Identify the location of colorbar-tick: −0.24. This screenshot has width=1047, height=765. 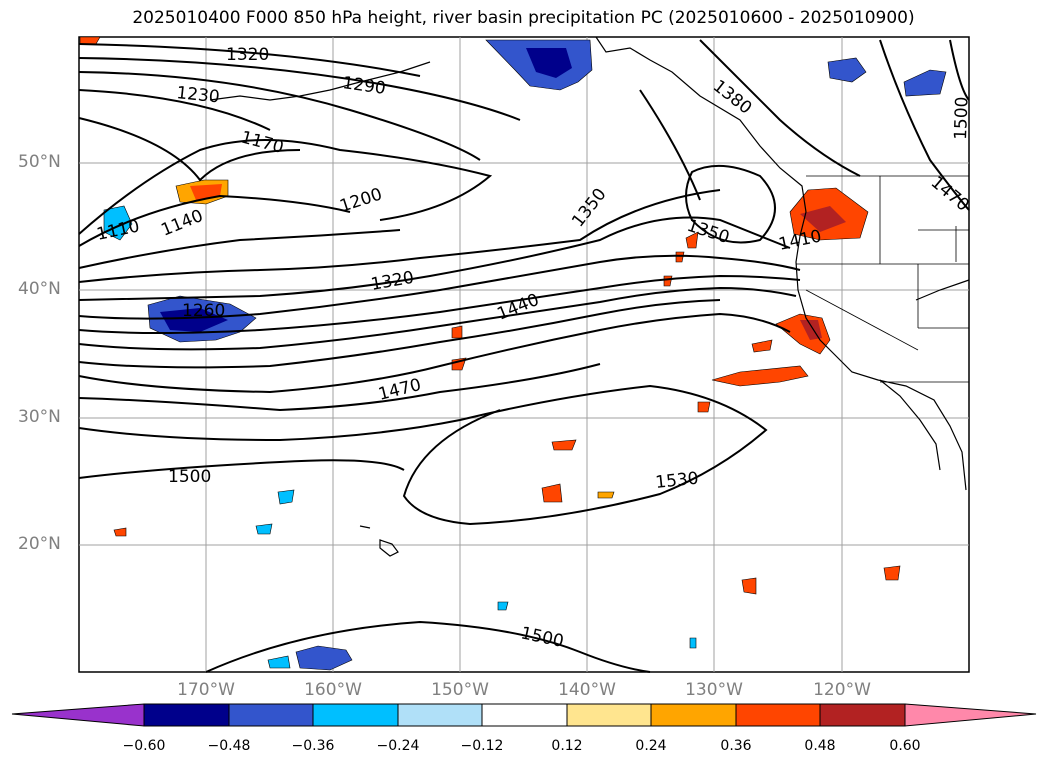
(398, 746).